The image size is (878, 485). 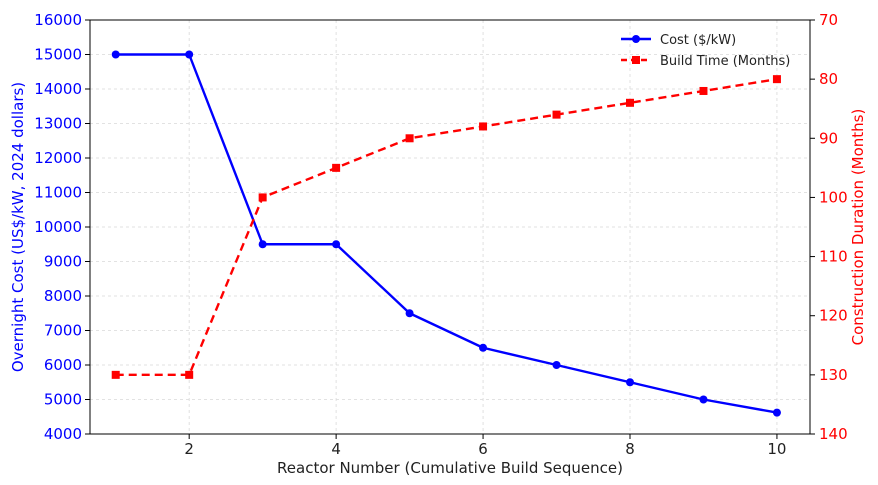 I want to click on x-tick-label: 2, so click(x=189, y=449).